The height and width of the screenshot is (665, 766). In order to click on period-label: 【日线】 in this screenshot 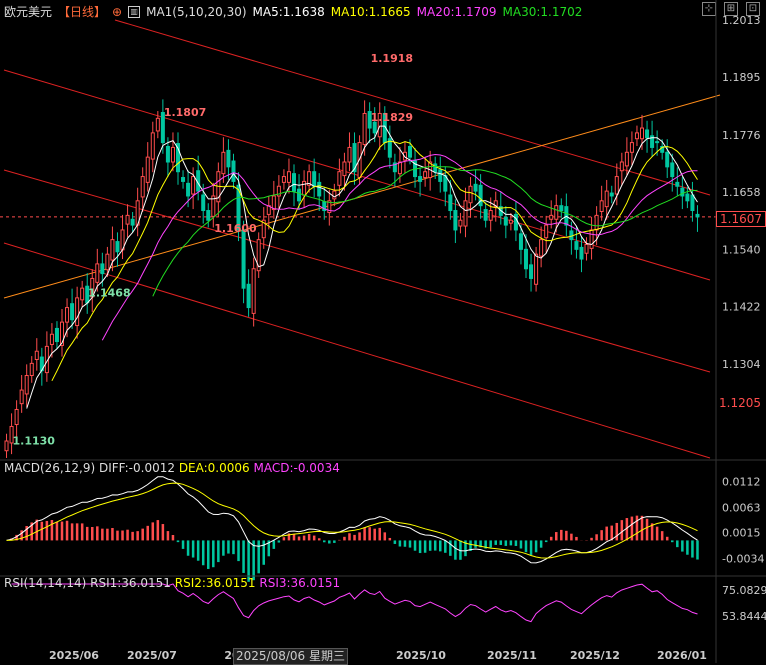, I will do `click(82, 12)`.